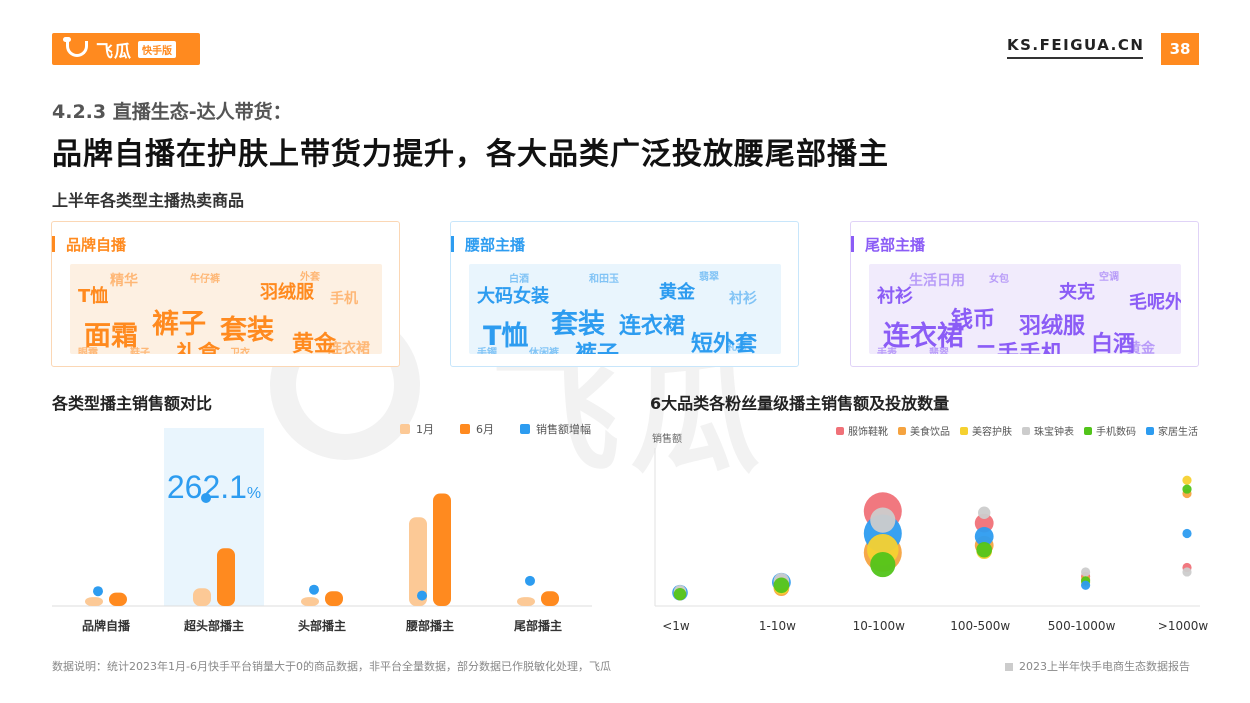 The image size is (1250, 703). What do you see at coordinates (111, 336) in the screenshot?
I see `wordcloud-word: 面霜` at bounding box center [111, 336].